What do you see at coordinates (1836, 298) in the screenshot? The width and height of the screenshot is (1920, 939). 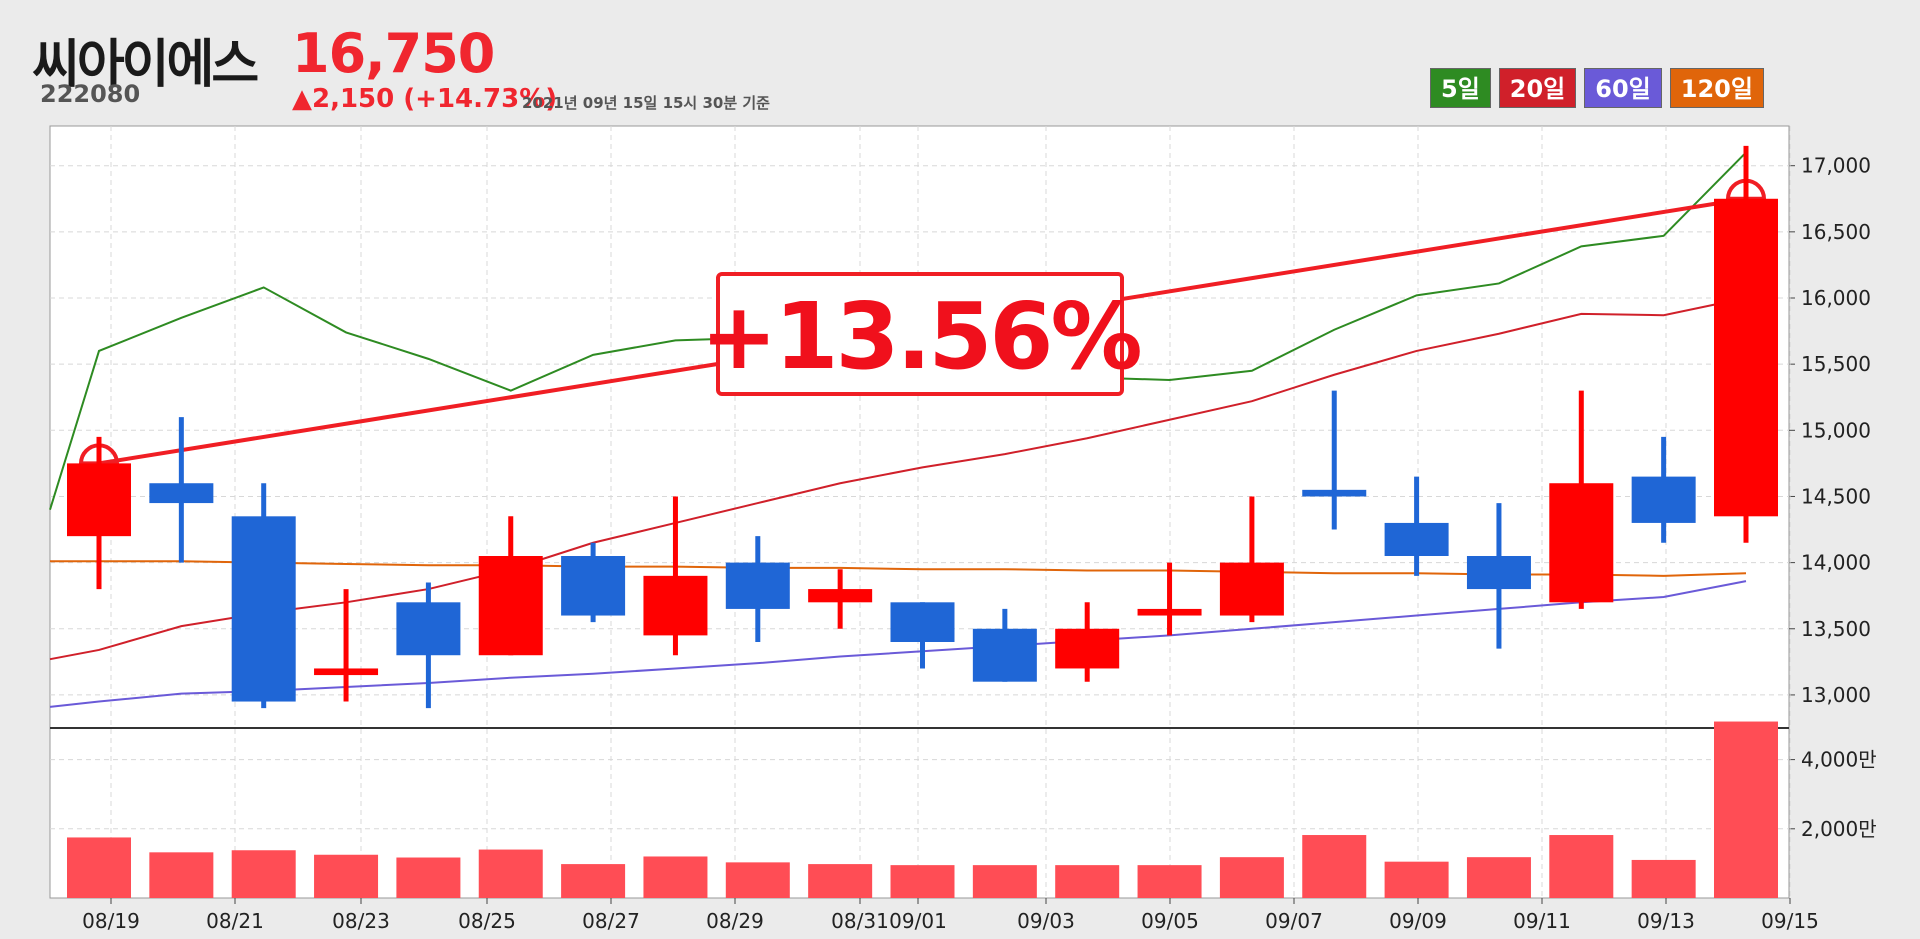 I see `y-tick-label: 16,000` at bounding box center [1836, 298].